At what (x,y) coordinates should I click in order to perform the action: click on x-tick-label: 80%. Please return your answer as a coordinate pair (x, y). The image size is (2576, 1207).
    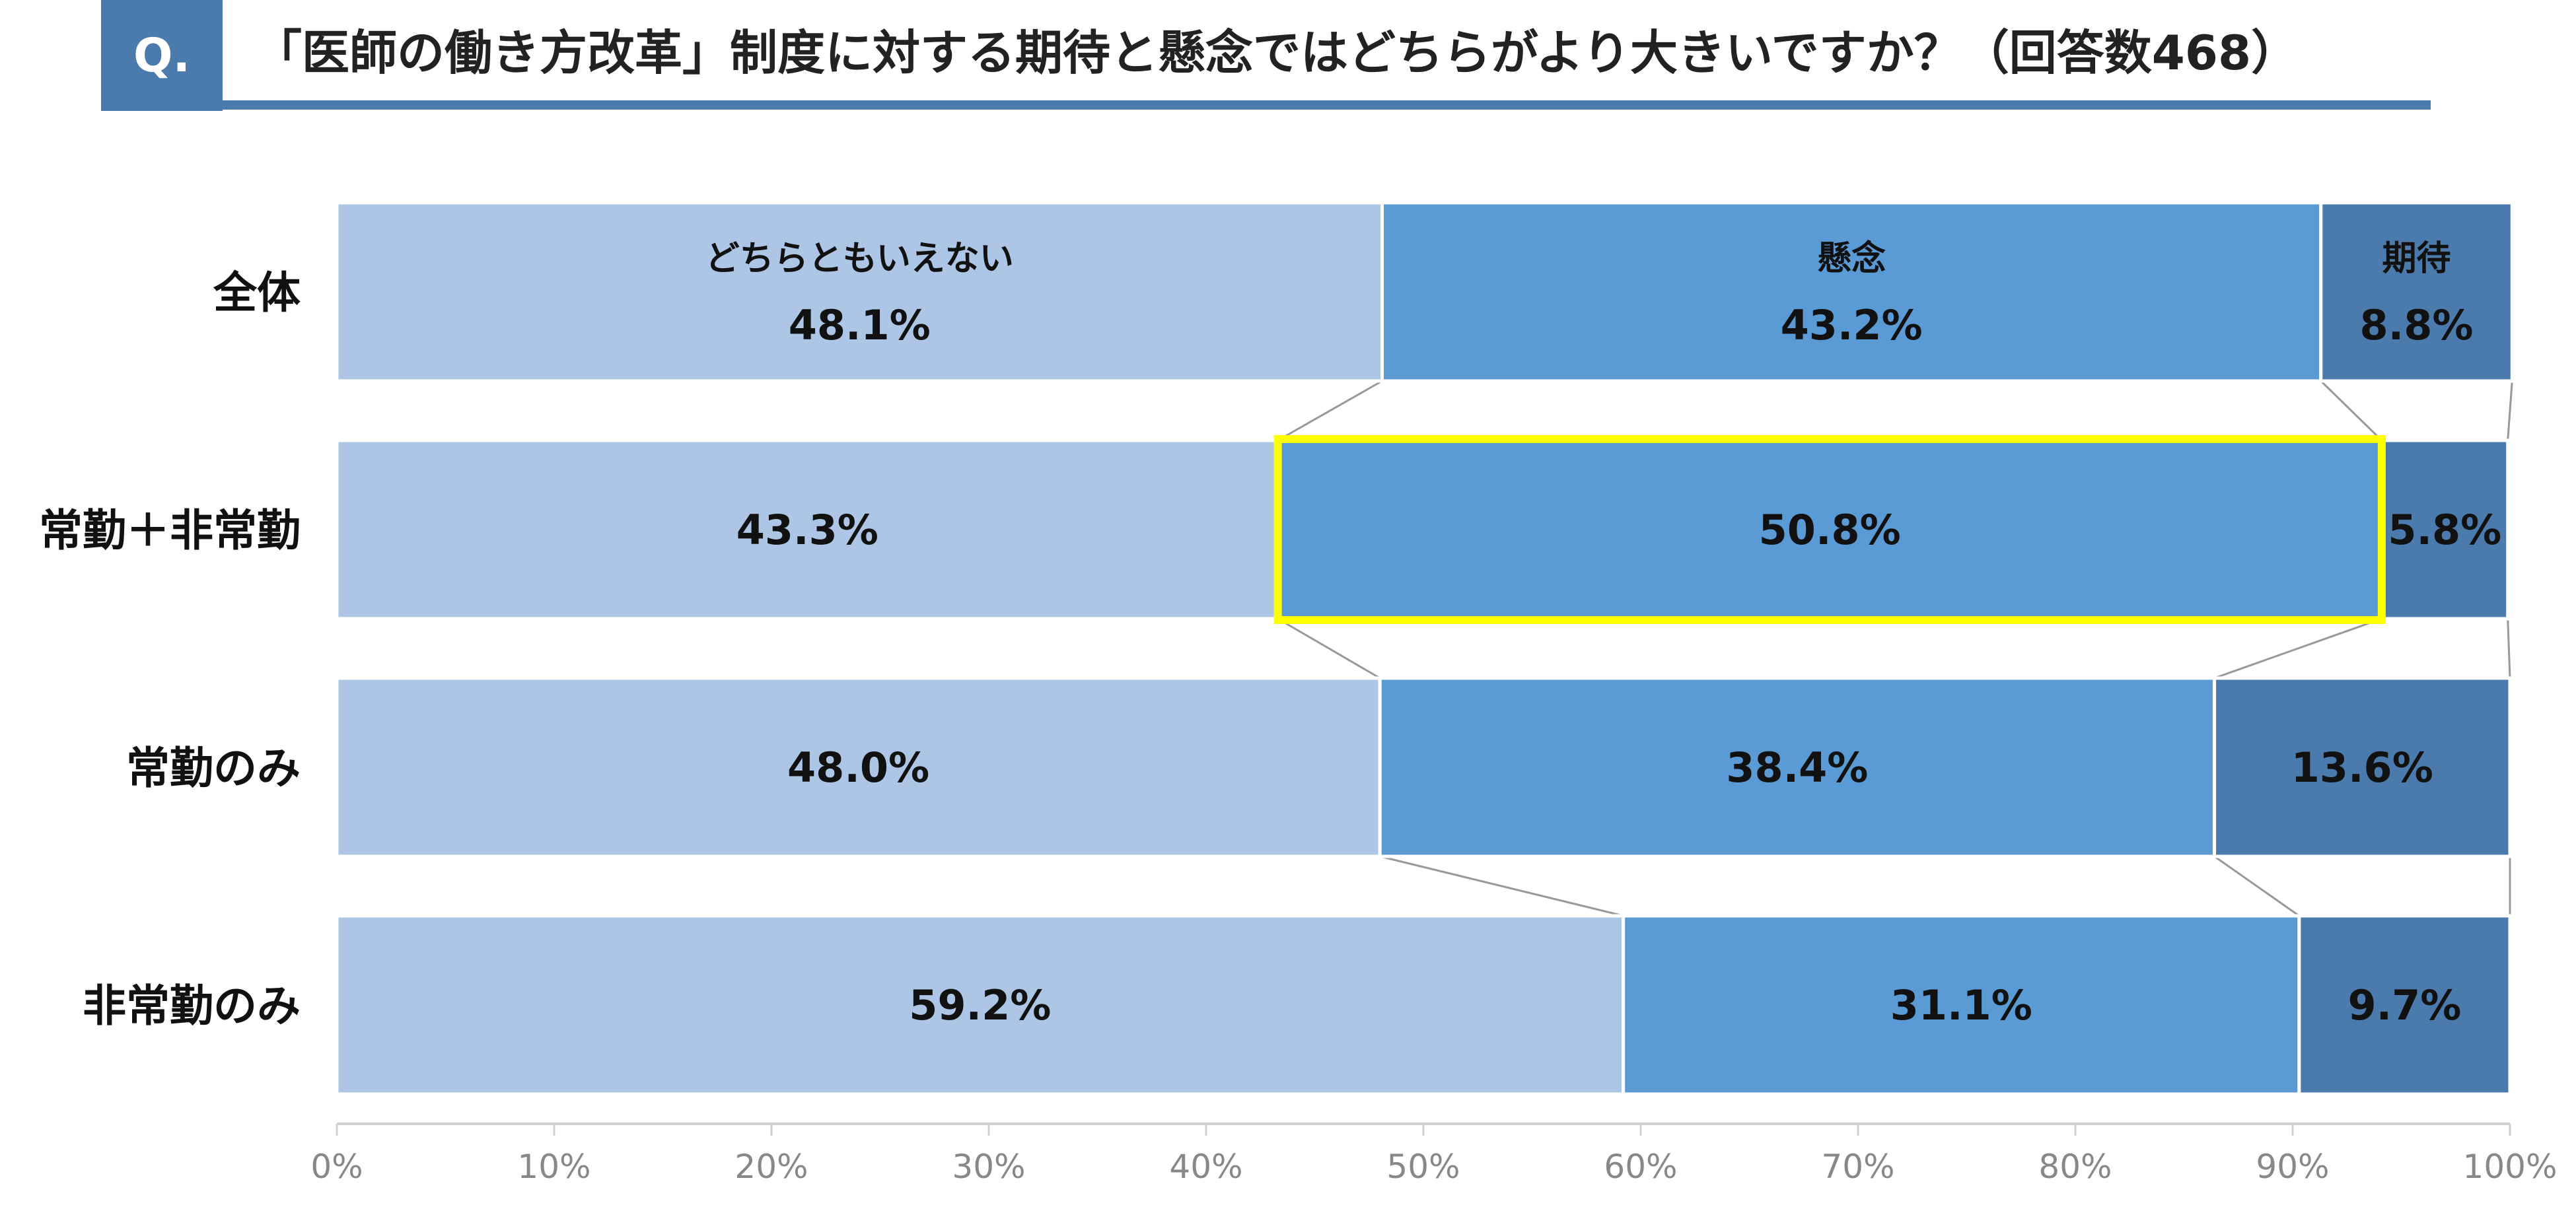
    Looking at the image, I should click on (2075, 1167).